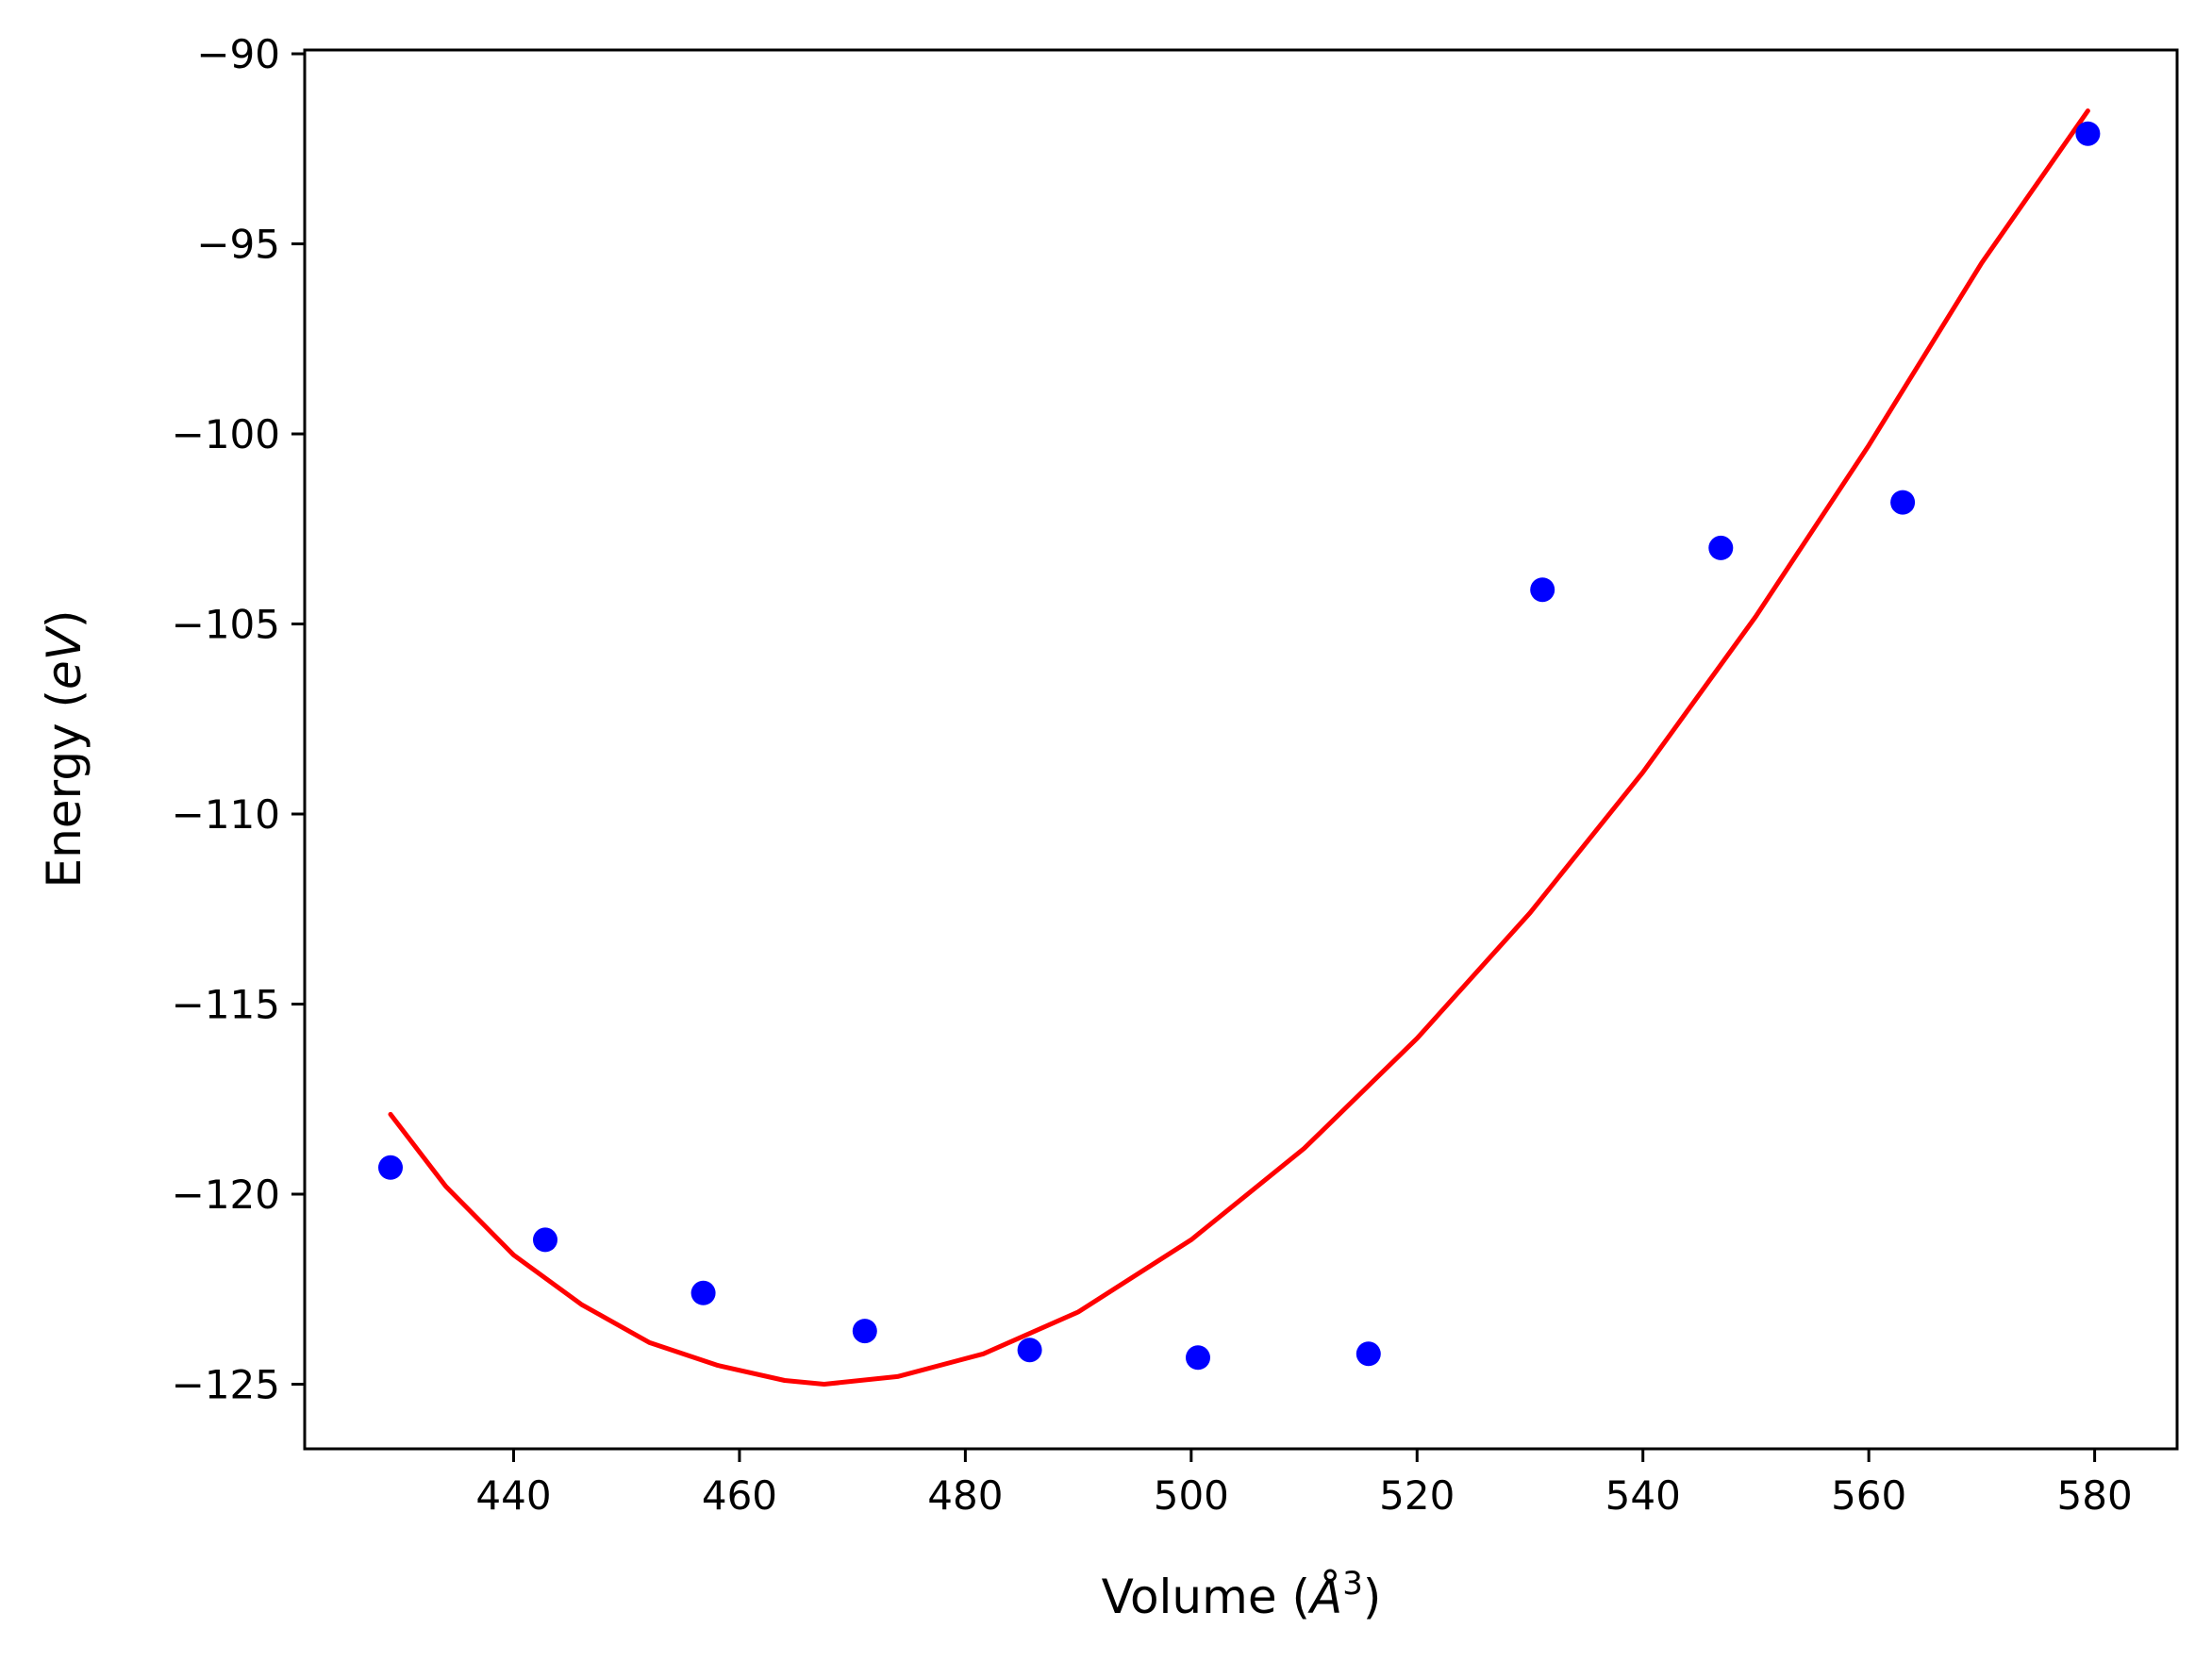 The image size is (2212, 1662). I want to click on y-axis-title-prefix: Energy (, so click(64, 789).